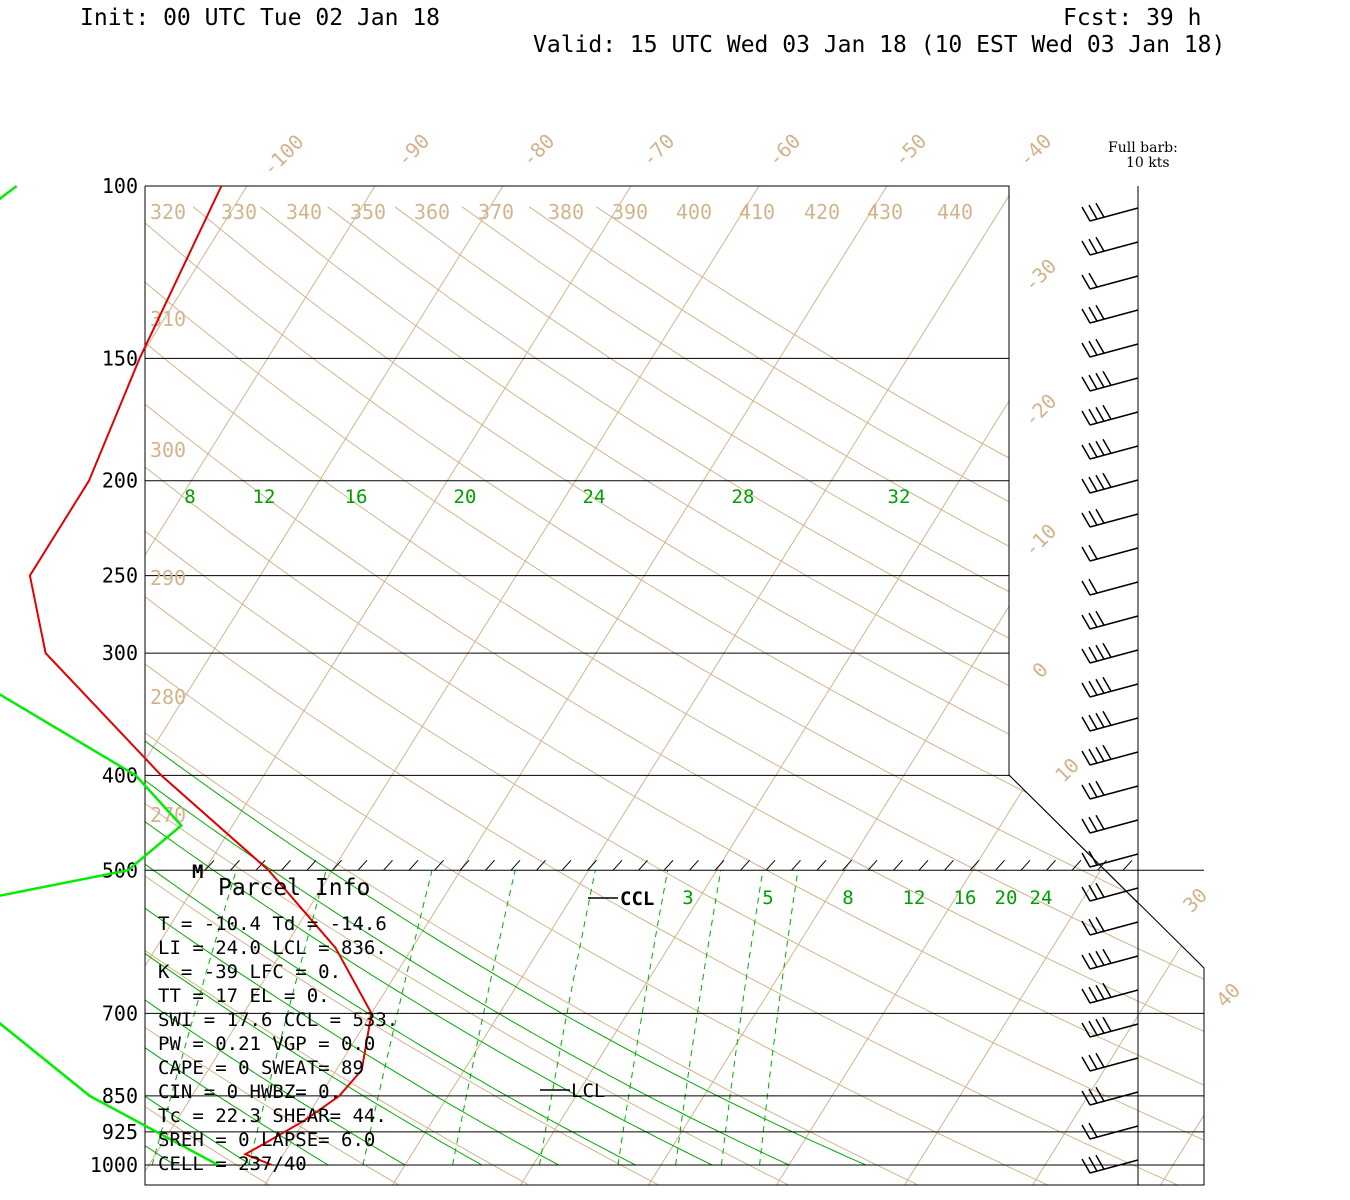 The image size is (1350, 1200). Describe the element at coordinates (538, 150) in the screenshot. I see `isotherm-label: -80` at that location.